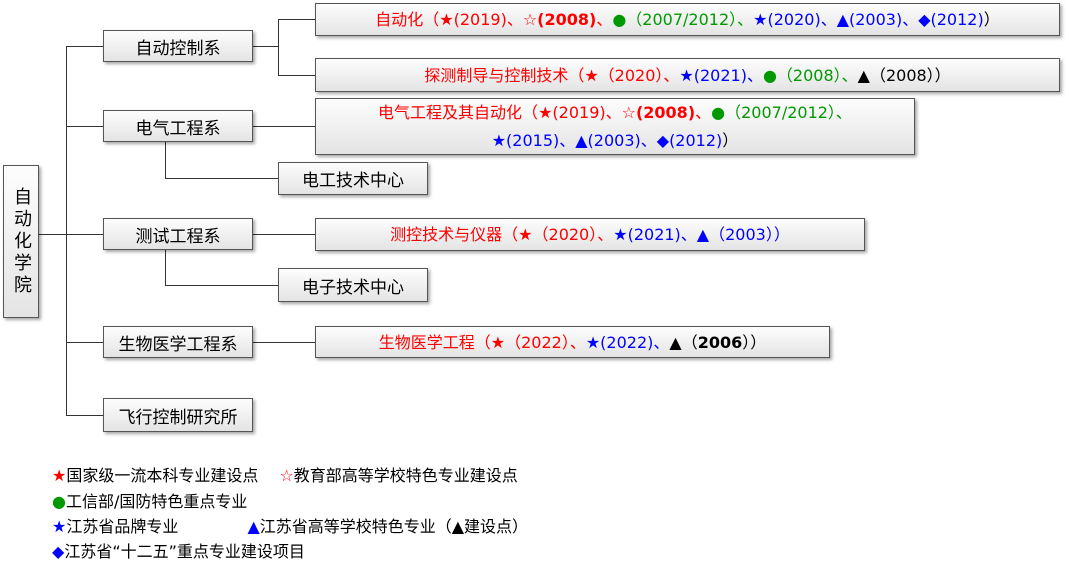  I want to click on text-segment: 测控技术与仪器（, so click(454, 234).